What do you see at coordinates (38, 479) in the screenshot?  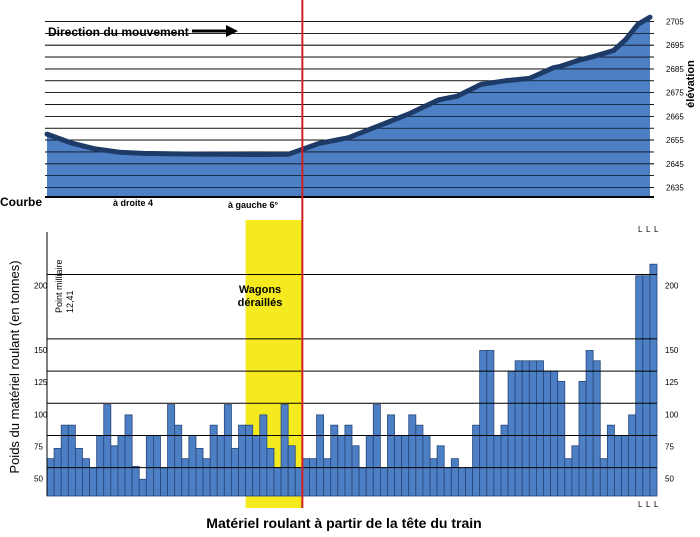 I see `weight-tick-label-left: 50` at bounding box center [38, 479].